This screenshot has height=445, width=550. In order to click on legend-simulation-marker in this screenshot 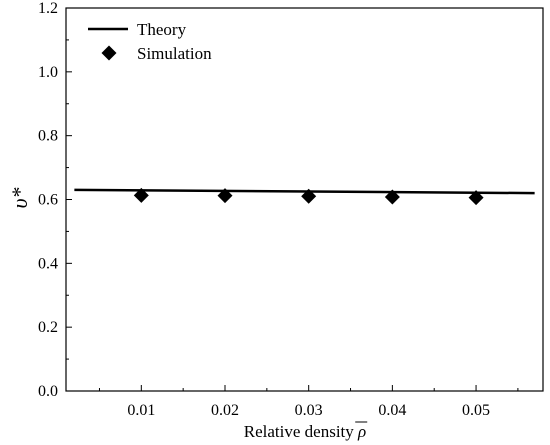, I will do `click(109, 53)`.